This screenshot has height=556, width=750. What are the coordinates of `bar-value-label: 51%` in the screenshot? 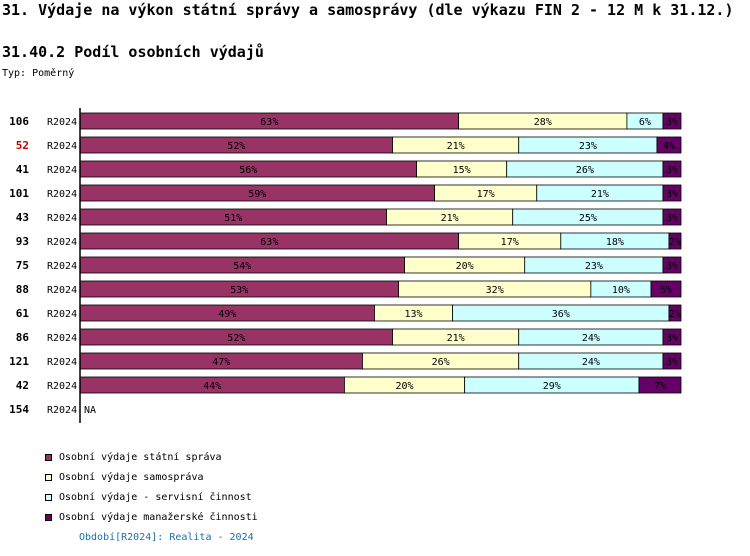 It's located at (233, 218).